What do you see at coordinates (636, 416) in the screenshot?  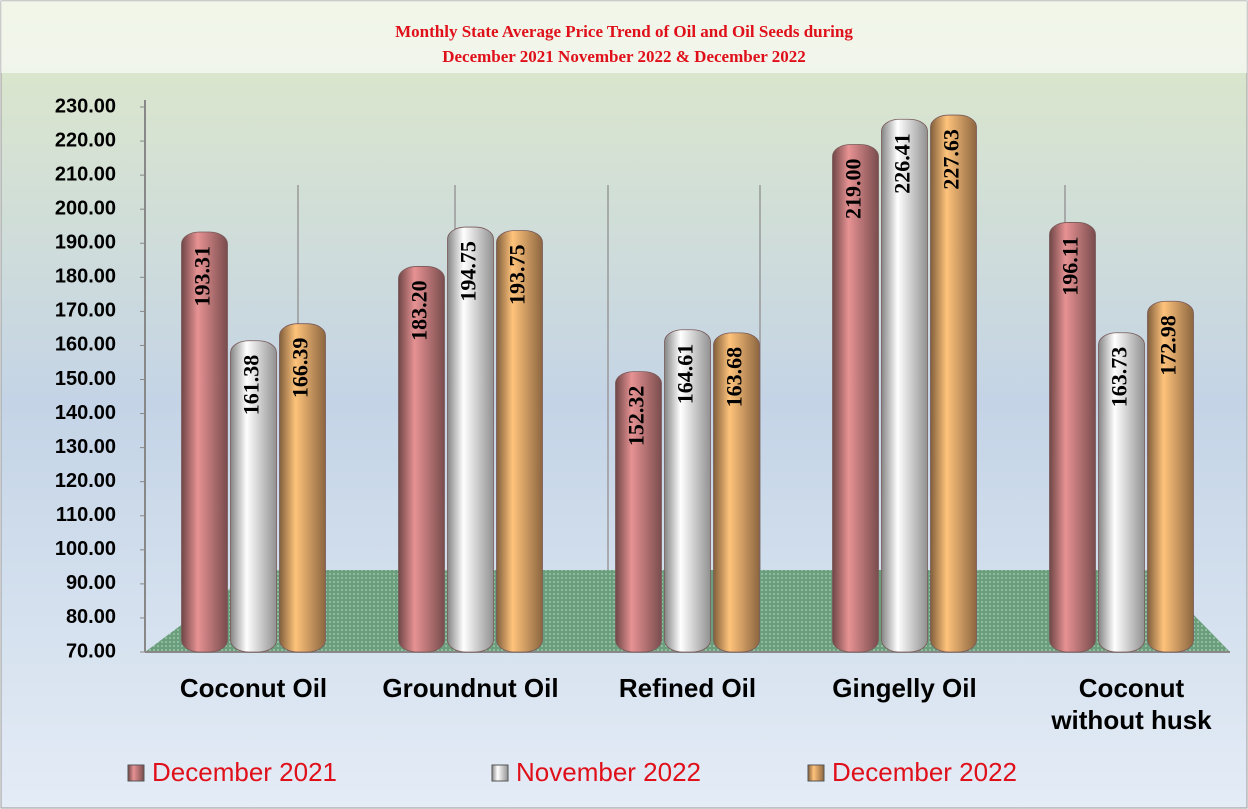 I see `data-label: 152.32` at bounding box center [636, 416].